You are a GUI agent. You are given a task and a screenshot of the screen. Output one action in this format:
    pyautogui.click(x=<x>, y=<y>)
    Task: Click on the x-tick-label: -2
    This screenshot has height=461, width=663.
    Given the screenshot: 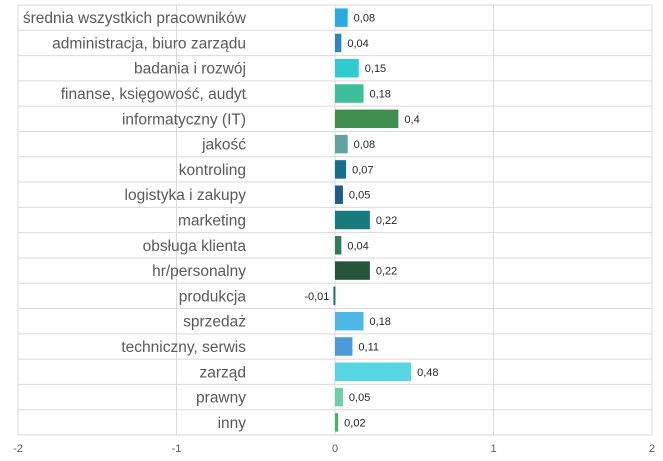 What is the action you would take?
    pyautogui.click(x=18, y=449)
    